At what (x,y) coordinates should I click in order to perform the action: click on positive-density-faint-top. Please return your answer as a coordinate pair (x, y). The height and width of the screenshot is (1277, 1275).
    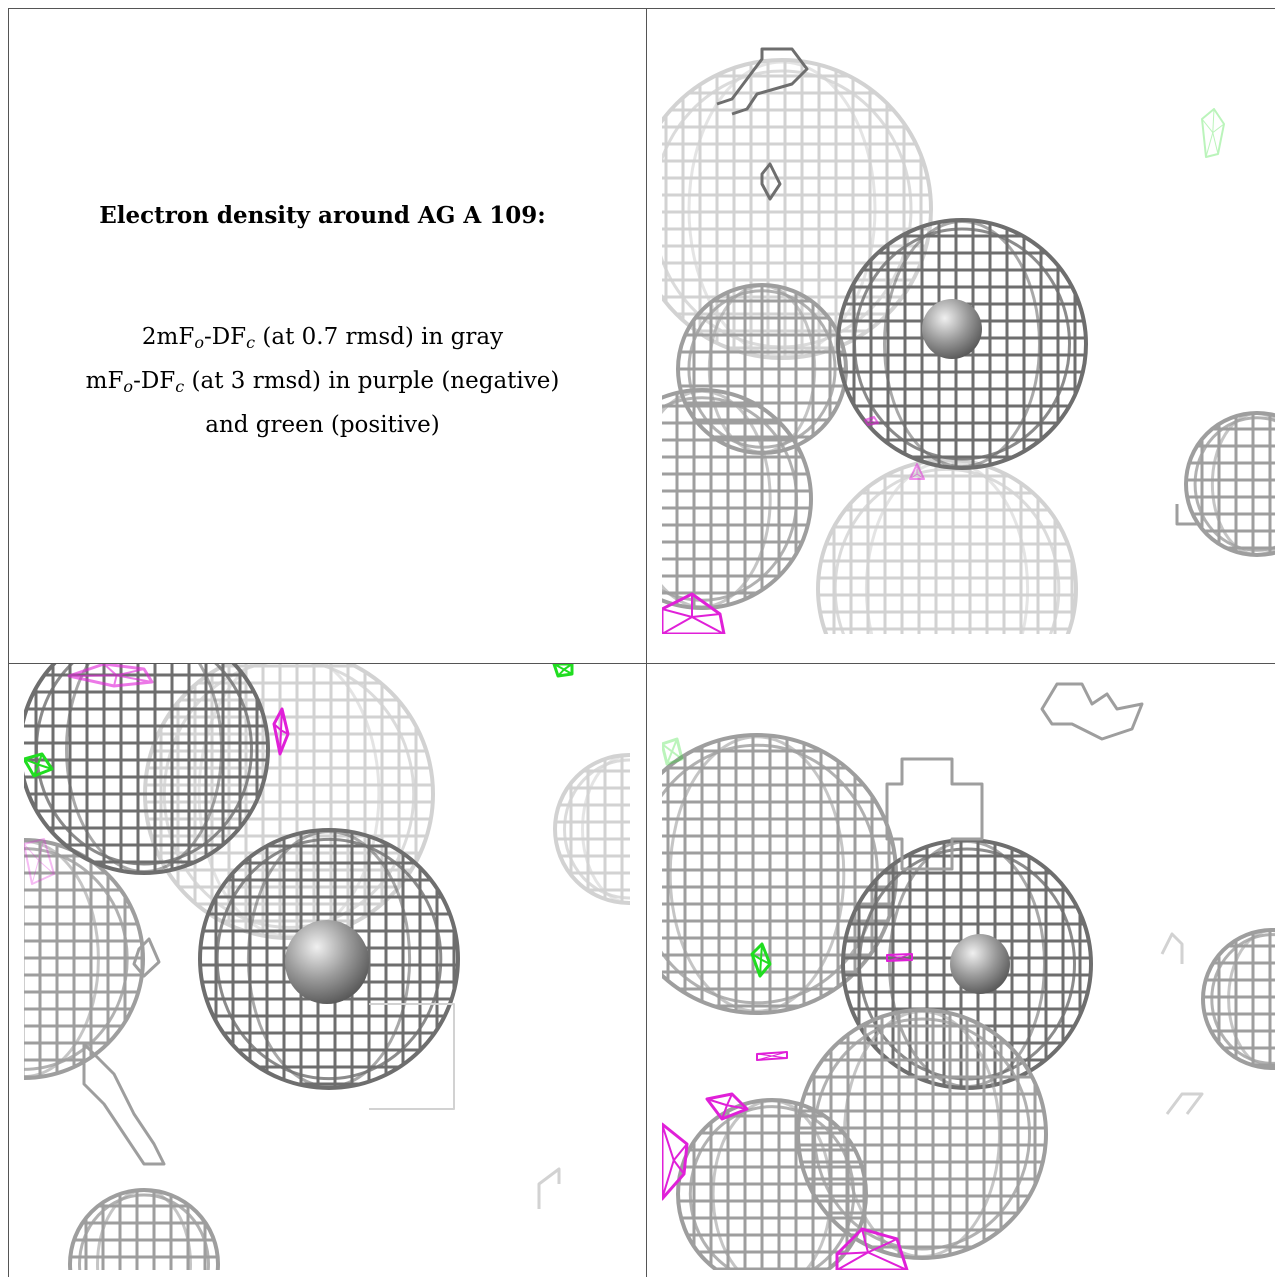
    Looking at the image, I should click on (673, 751).